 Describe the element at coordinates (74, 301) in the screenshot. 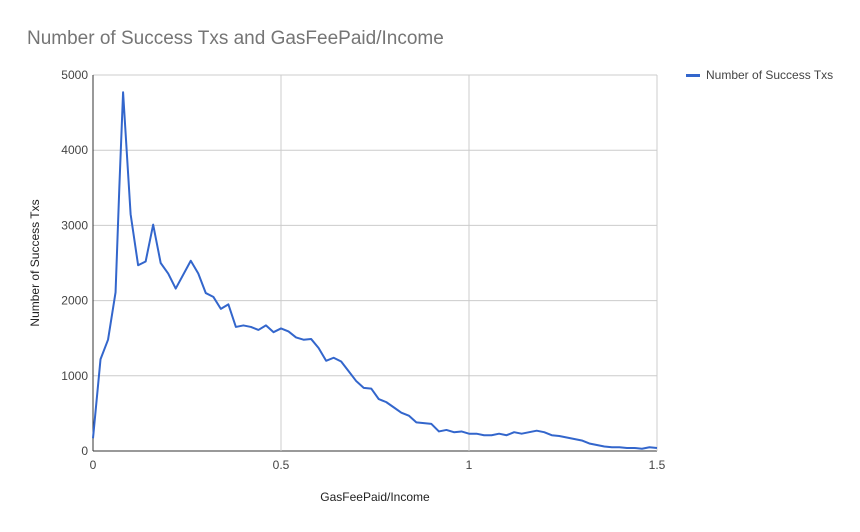

I see `y-tick-label: 2000` at that location.